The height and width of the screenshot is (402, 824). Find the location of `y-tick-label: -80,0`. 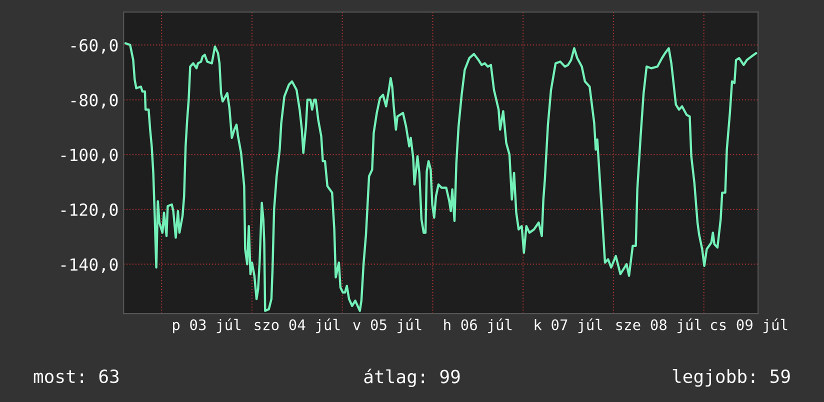

y-tick-label: -80,0 is located at coordinates (94, 101).